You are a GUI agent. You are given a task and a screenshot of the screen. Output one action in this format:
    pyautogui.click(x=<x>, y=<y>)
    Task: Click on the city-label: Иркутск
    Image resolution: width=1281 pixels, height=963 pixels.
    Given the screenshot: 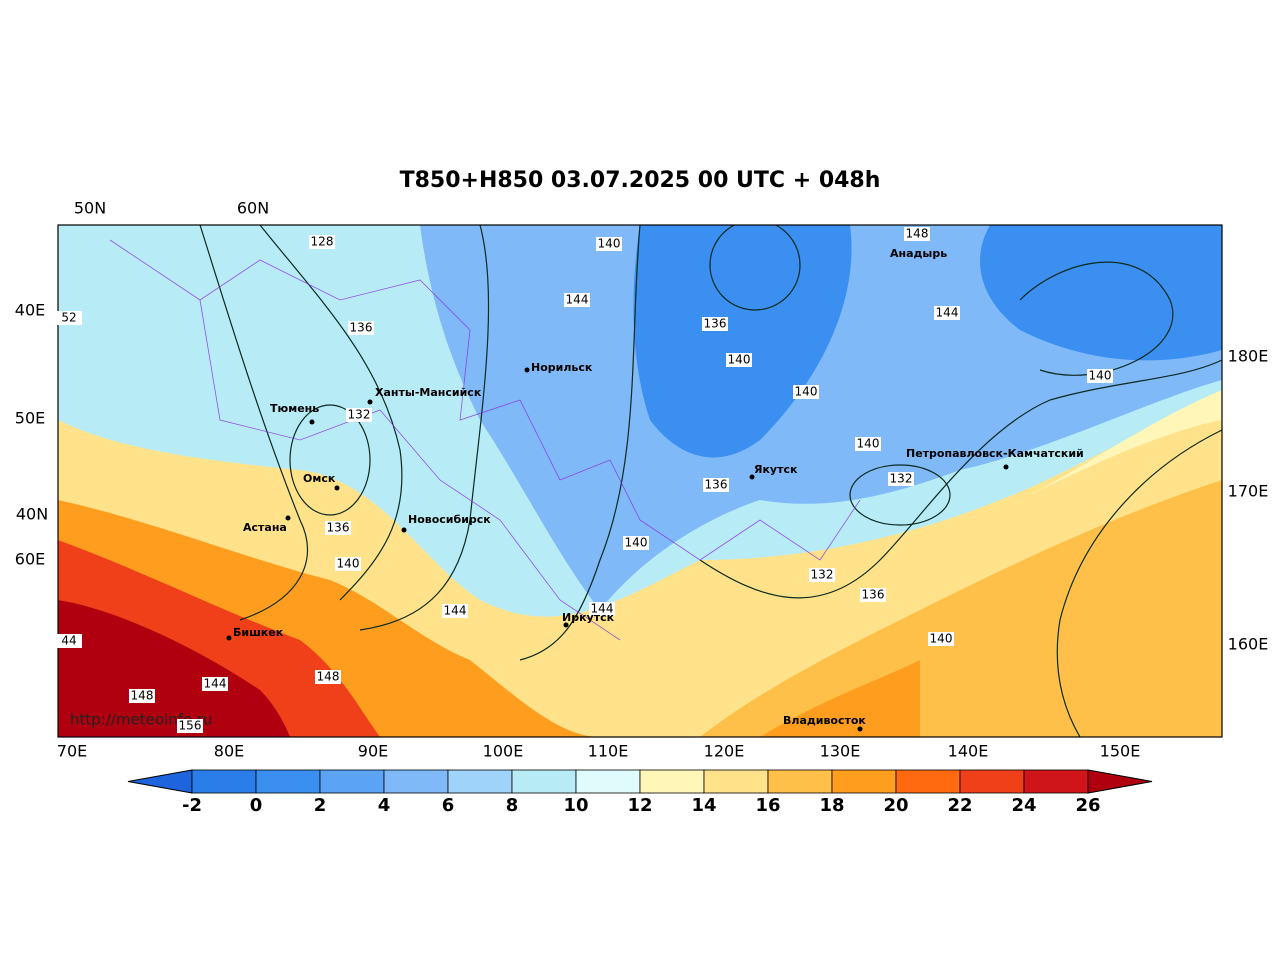 What is the action you would take?
    pyautogui.click(x=588, y=617)
    